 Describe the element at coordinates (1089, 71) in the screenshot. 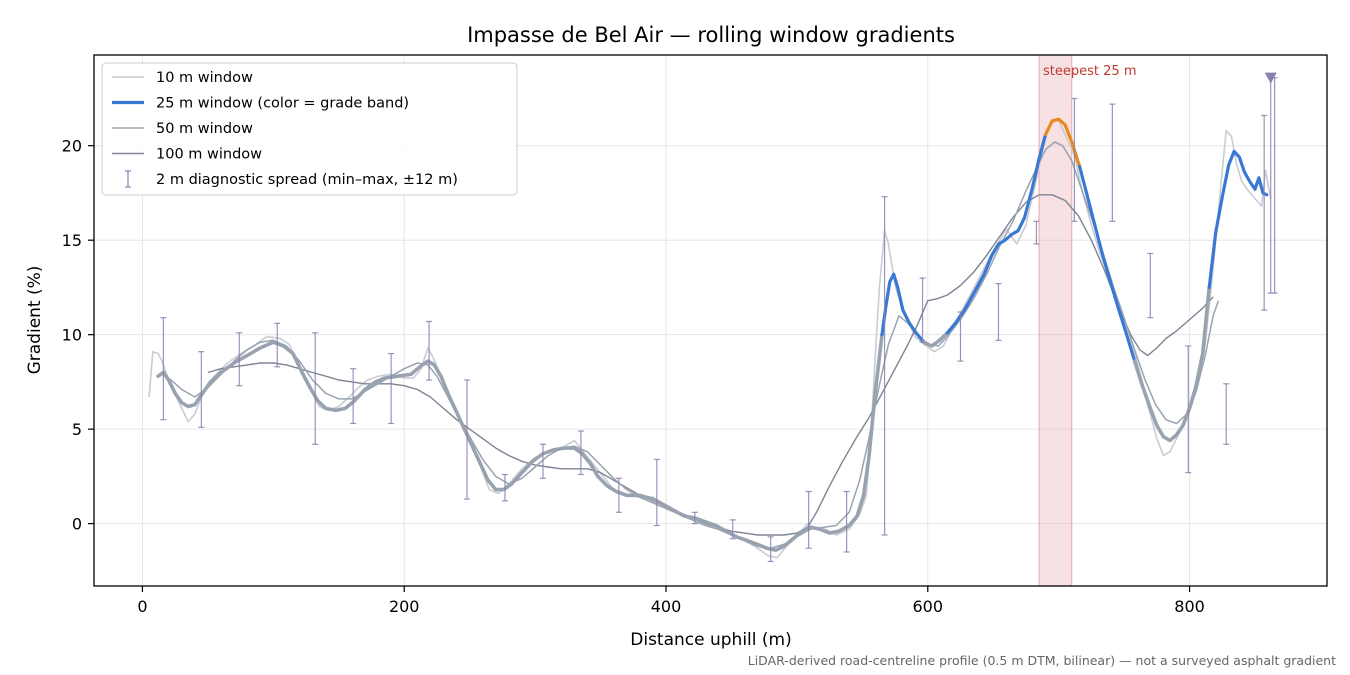

I see `steepest-label: steepest 25 m` at that location.